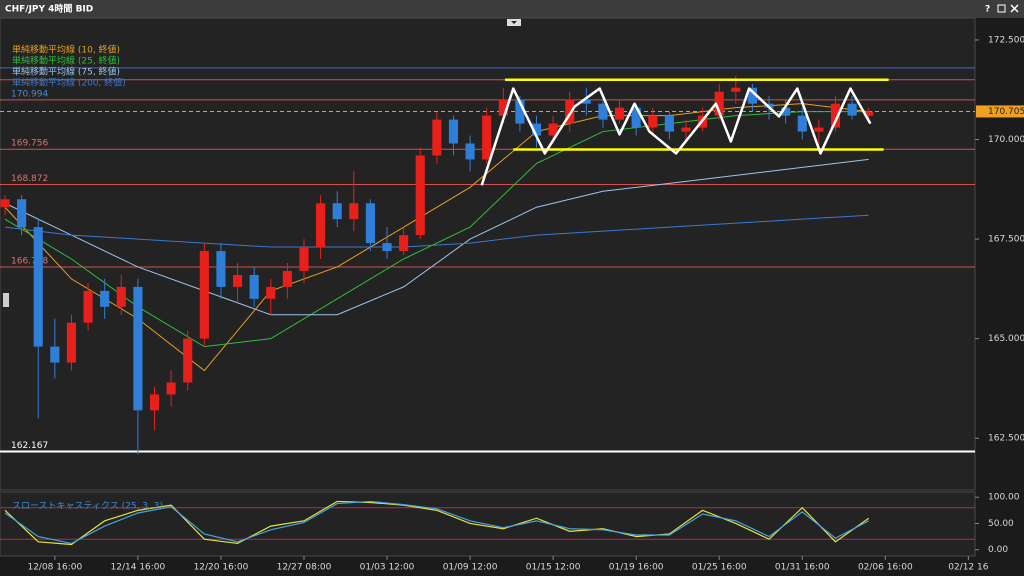 The width and height of the screenshot is (1024, 576). What do you see at coordinates (436, 522) in the screenshot?
I see `stochastic-line` at bounding box center [436, 522].